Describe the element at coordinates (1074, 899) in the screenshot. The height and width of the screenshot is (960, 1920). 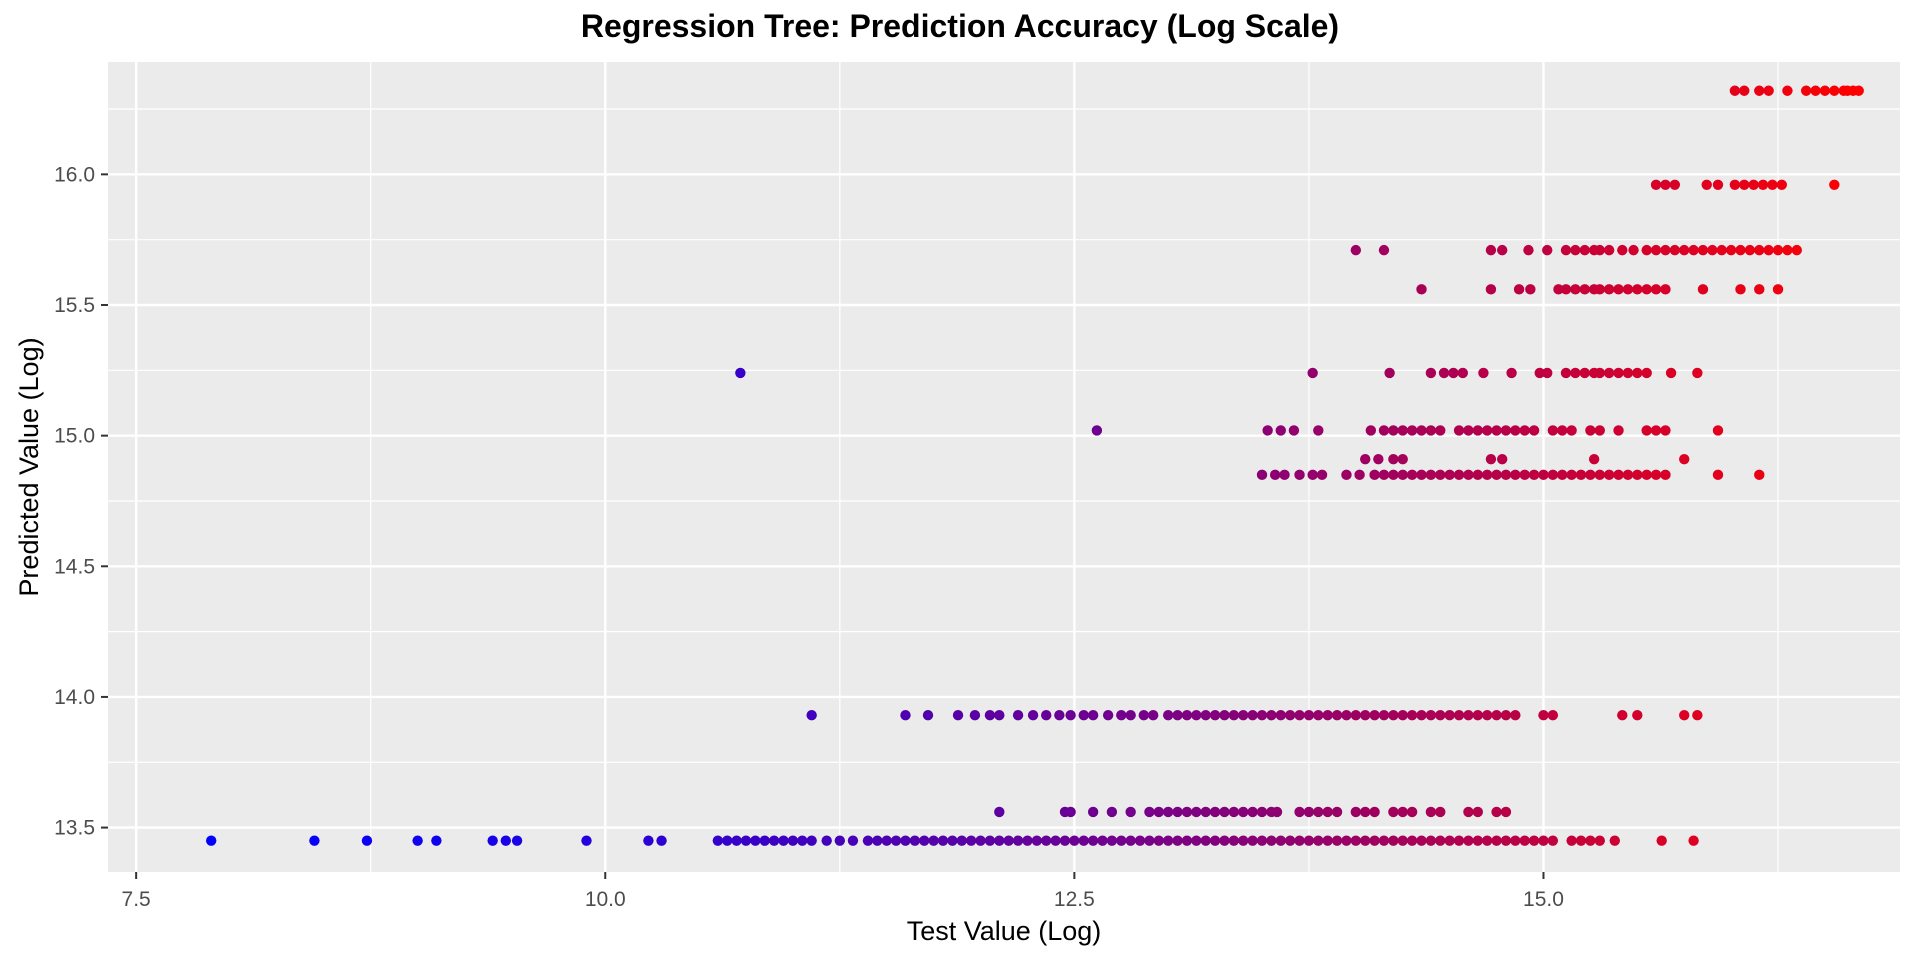
I see `x-tick-label: 12.5` at that location.